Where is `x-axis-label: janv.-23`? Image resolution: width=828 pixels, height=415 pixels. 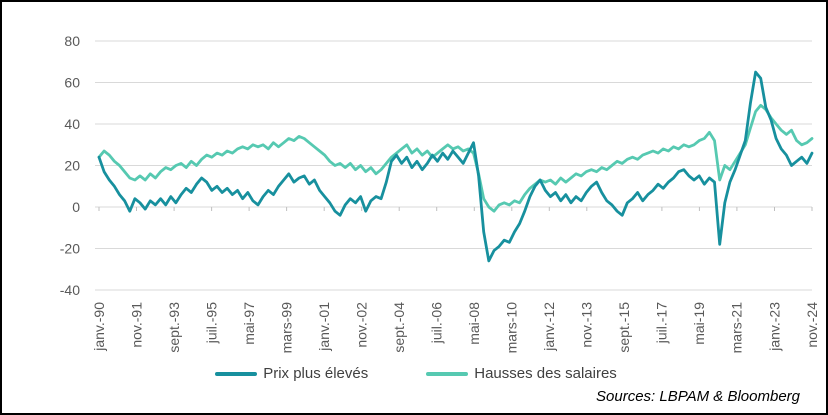 x-axis-label: janv.-23 is located at coordinates (774, 327).